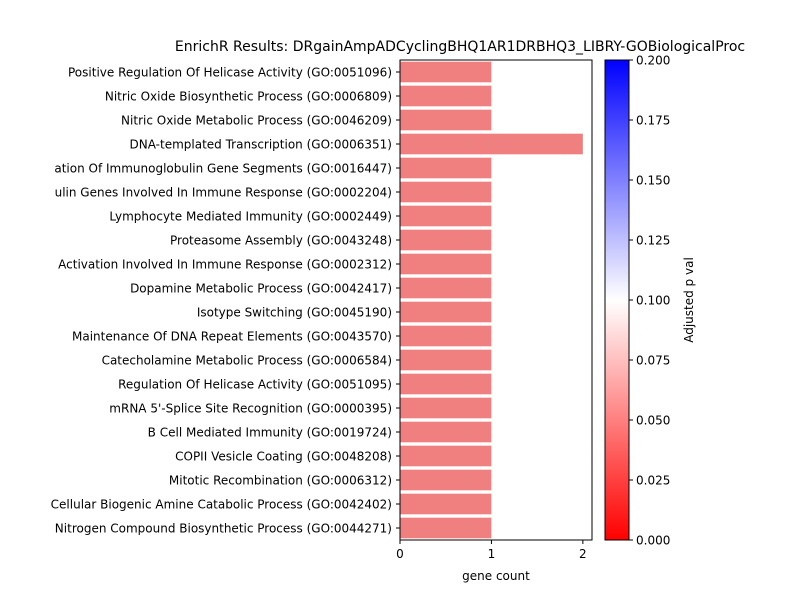  Describe the element at coordinates (653, 121) in the screenshot. I see `colorbar-tick-label: 0.175` at that location.